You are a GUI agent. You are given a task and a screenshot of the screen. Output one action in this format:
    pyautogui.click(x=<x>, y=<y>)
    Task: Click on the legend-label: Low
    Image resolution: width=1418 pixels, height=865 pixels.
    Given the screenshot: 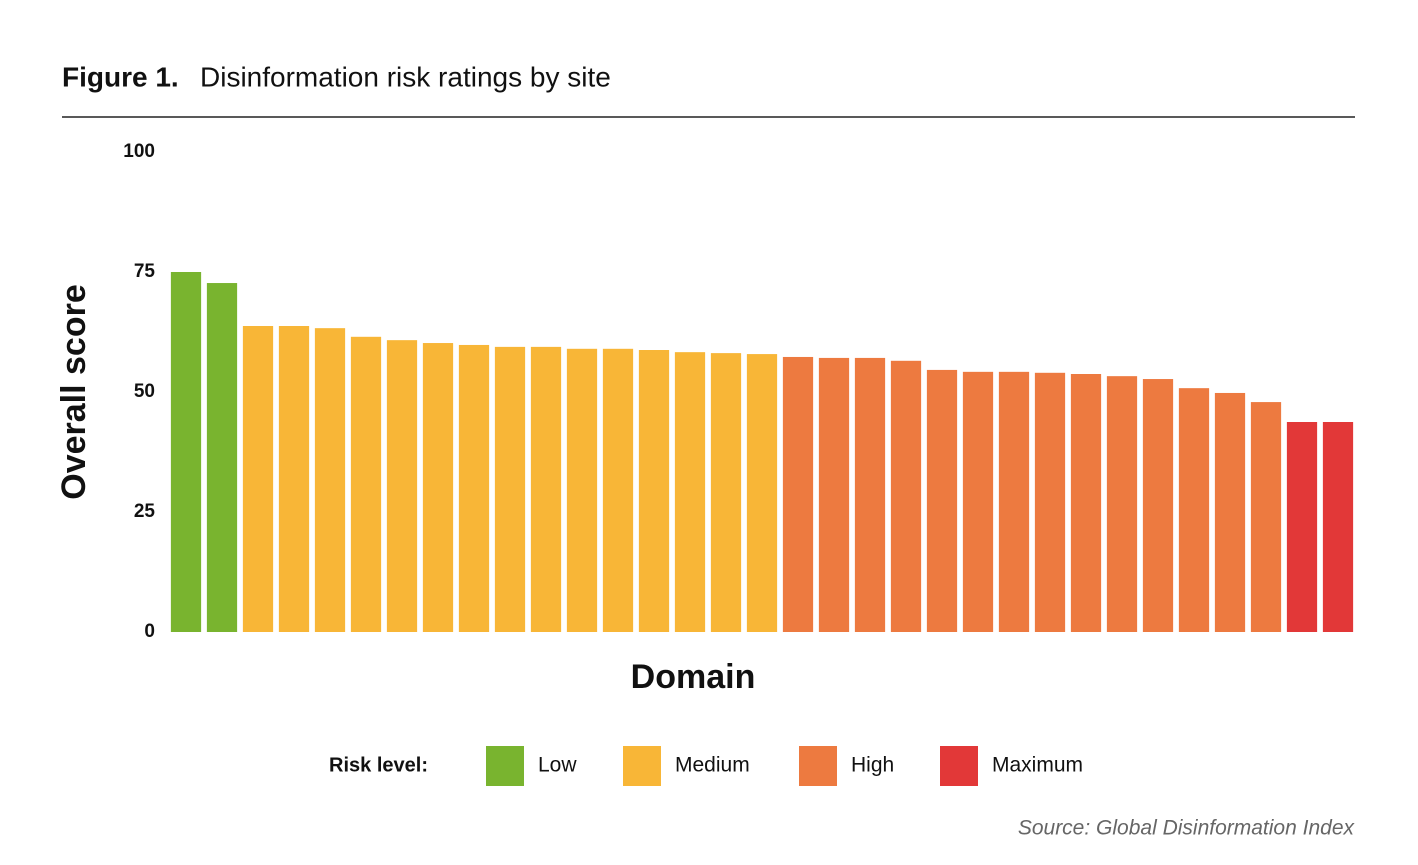 What is the action you would take?
    pyautogui.click(x=557, y=765)
    